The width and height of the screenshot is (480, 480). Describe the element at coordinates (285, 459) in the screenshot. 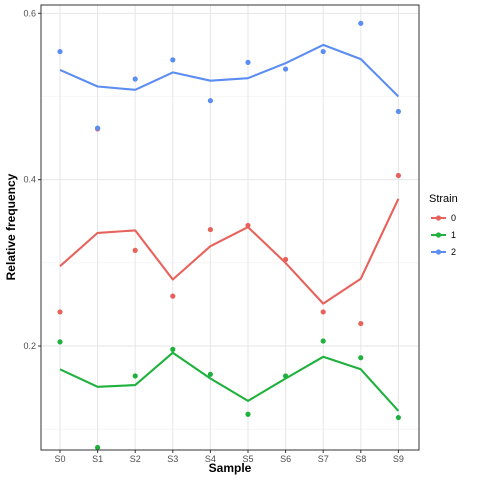

I see `x-tick-label: S6` at that location.